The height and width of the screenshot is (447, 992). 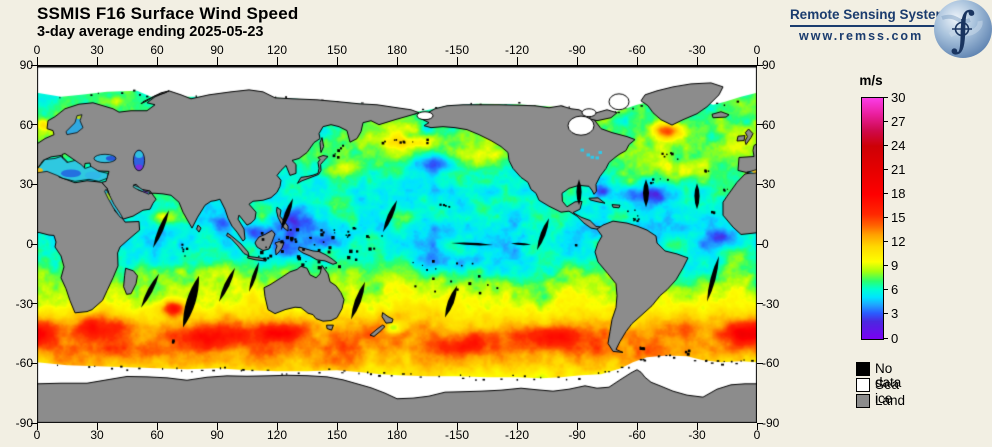 What do you see at coordinates (872, 14) in the screenshot?
I see `logo-text: Remote Sensing Systems` at bounding box center [872, 14].